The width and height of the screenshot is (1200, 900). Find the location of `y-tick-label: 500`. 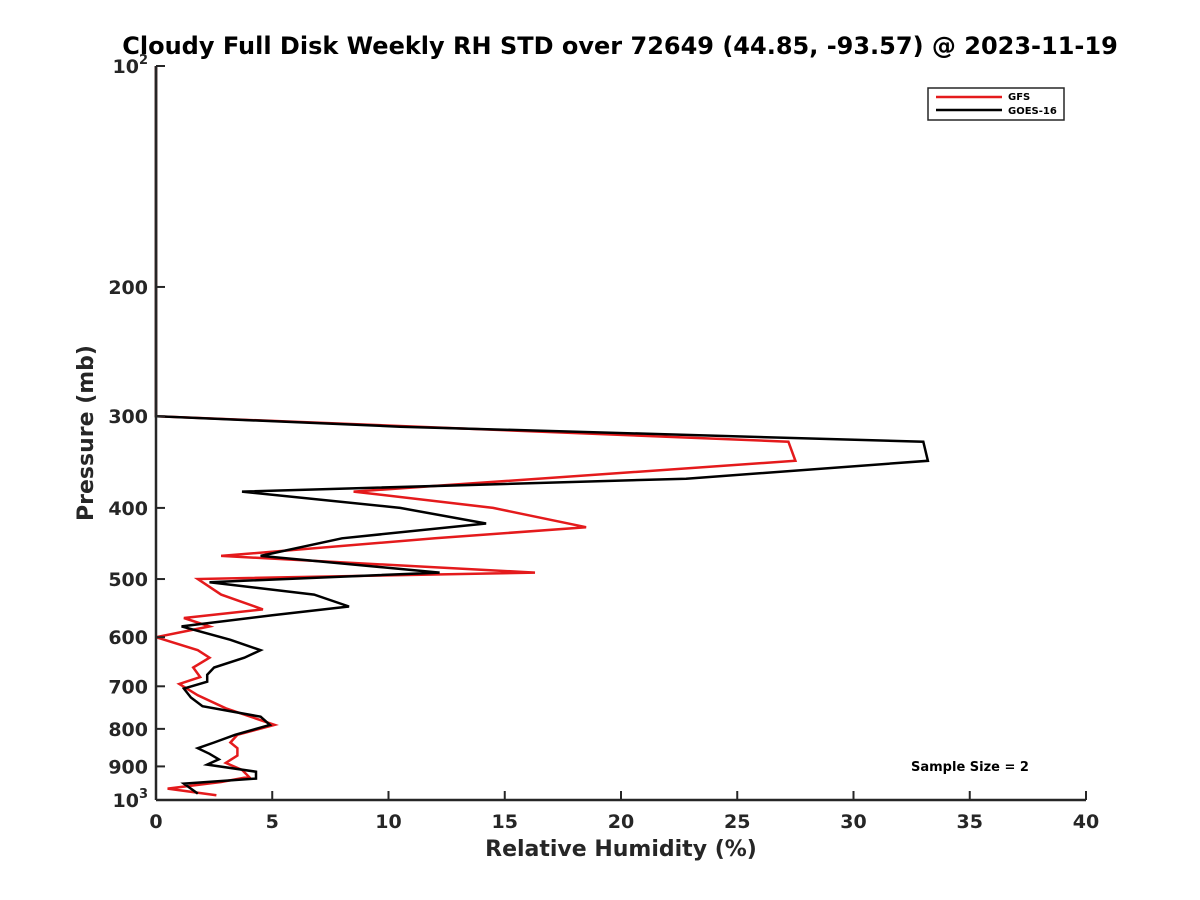

y-tick-label: 500 is located at coordinates (128, 580).